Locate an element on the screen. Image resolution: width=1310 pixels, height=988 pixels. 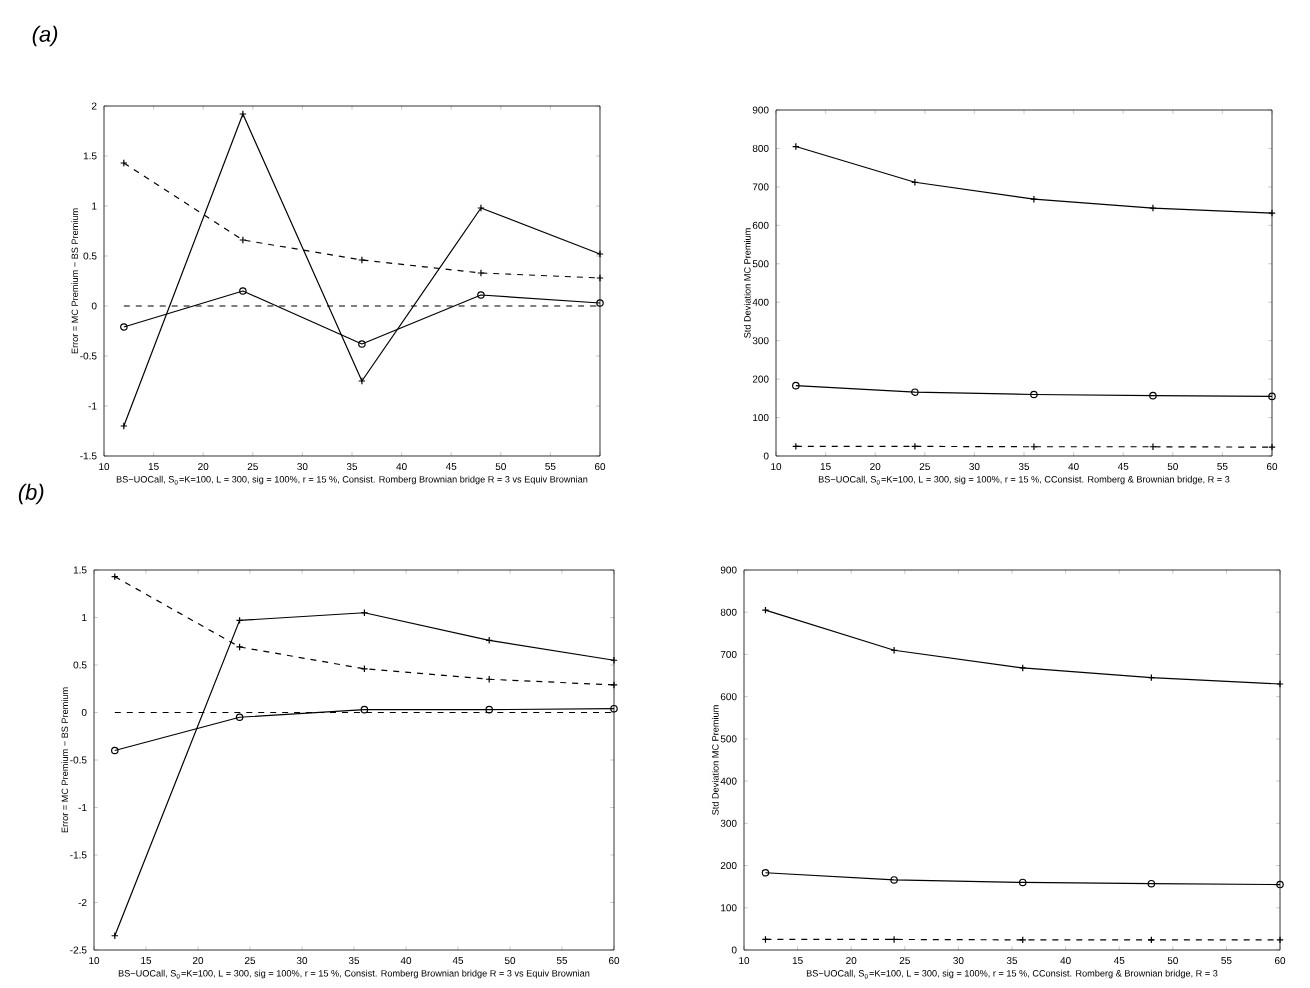
text: (b) is located at coordinates (31, 494).